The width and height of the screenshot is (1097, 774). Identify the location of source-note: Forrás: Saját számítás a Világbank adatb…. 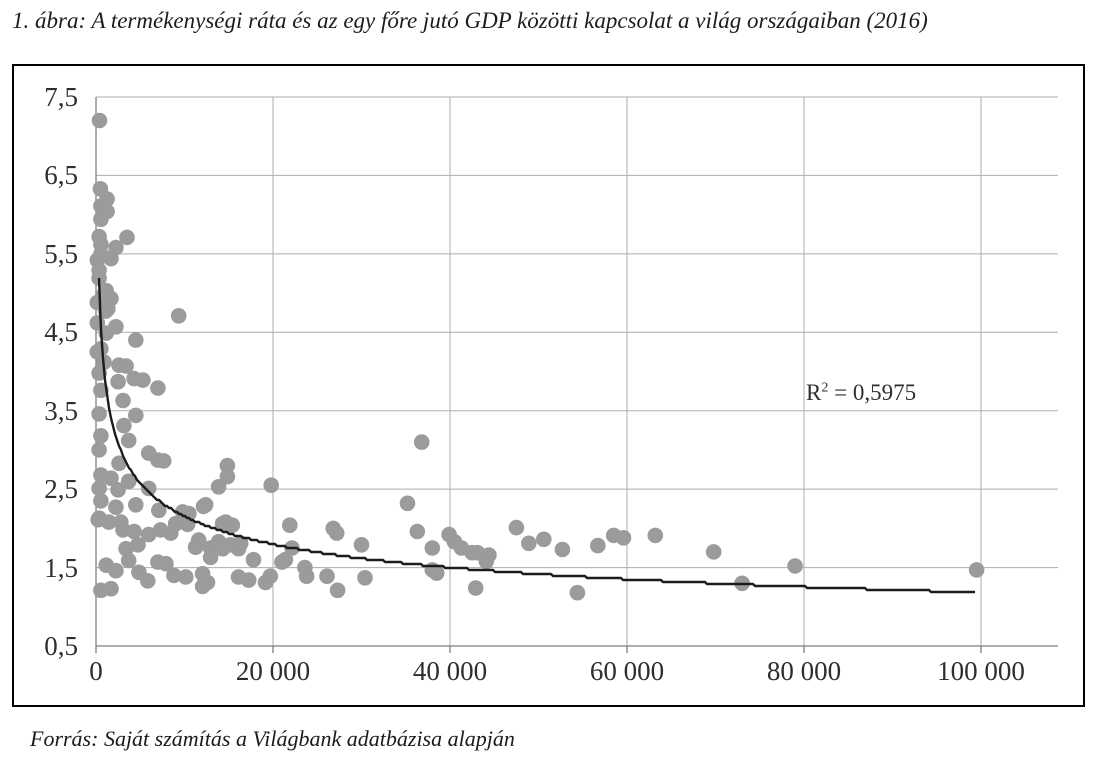
(272, 738).